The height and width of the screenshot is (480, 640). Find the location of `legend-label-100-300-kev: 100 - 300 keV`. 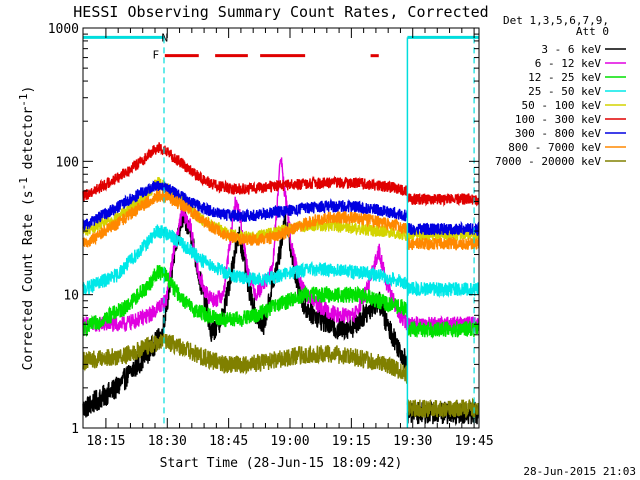

legend-label-100-300-kev: 100 - 300 keV is located at coordinates (558, 119).